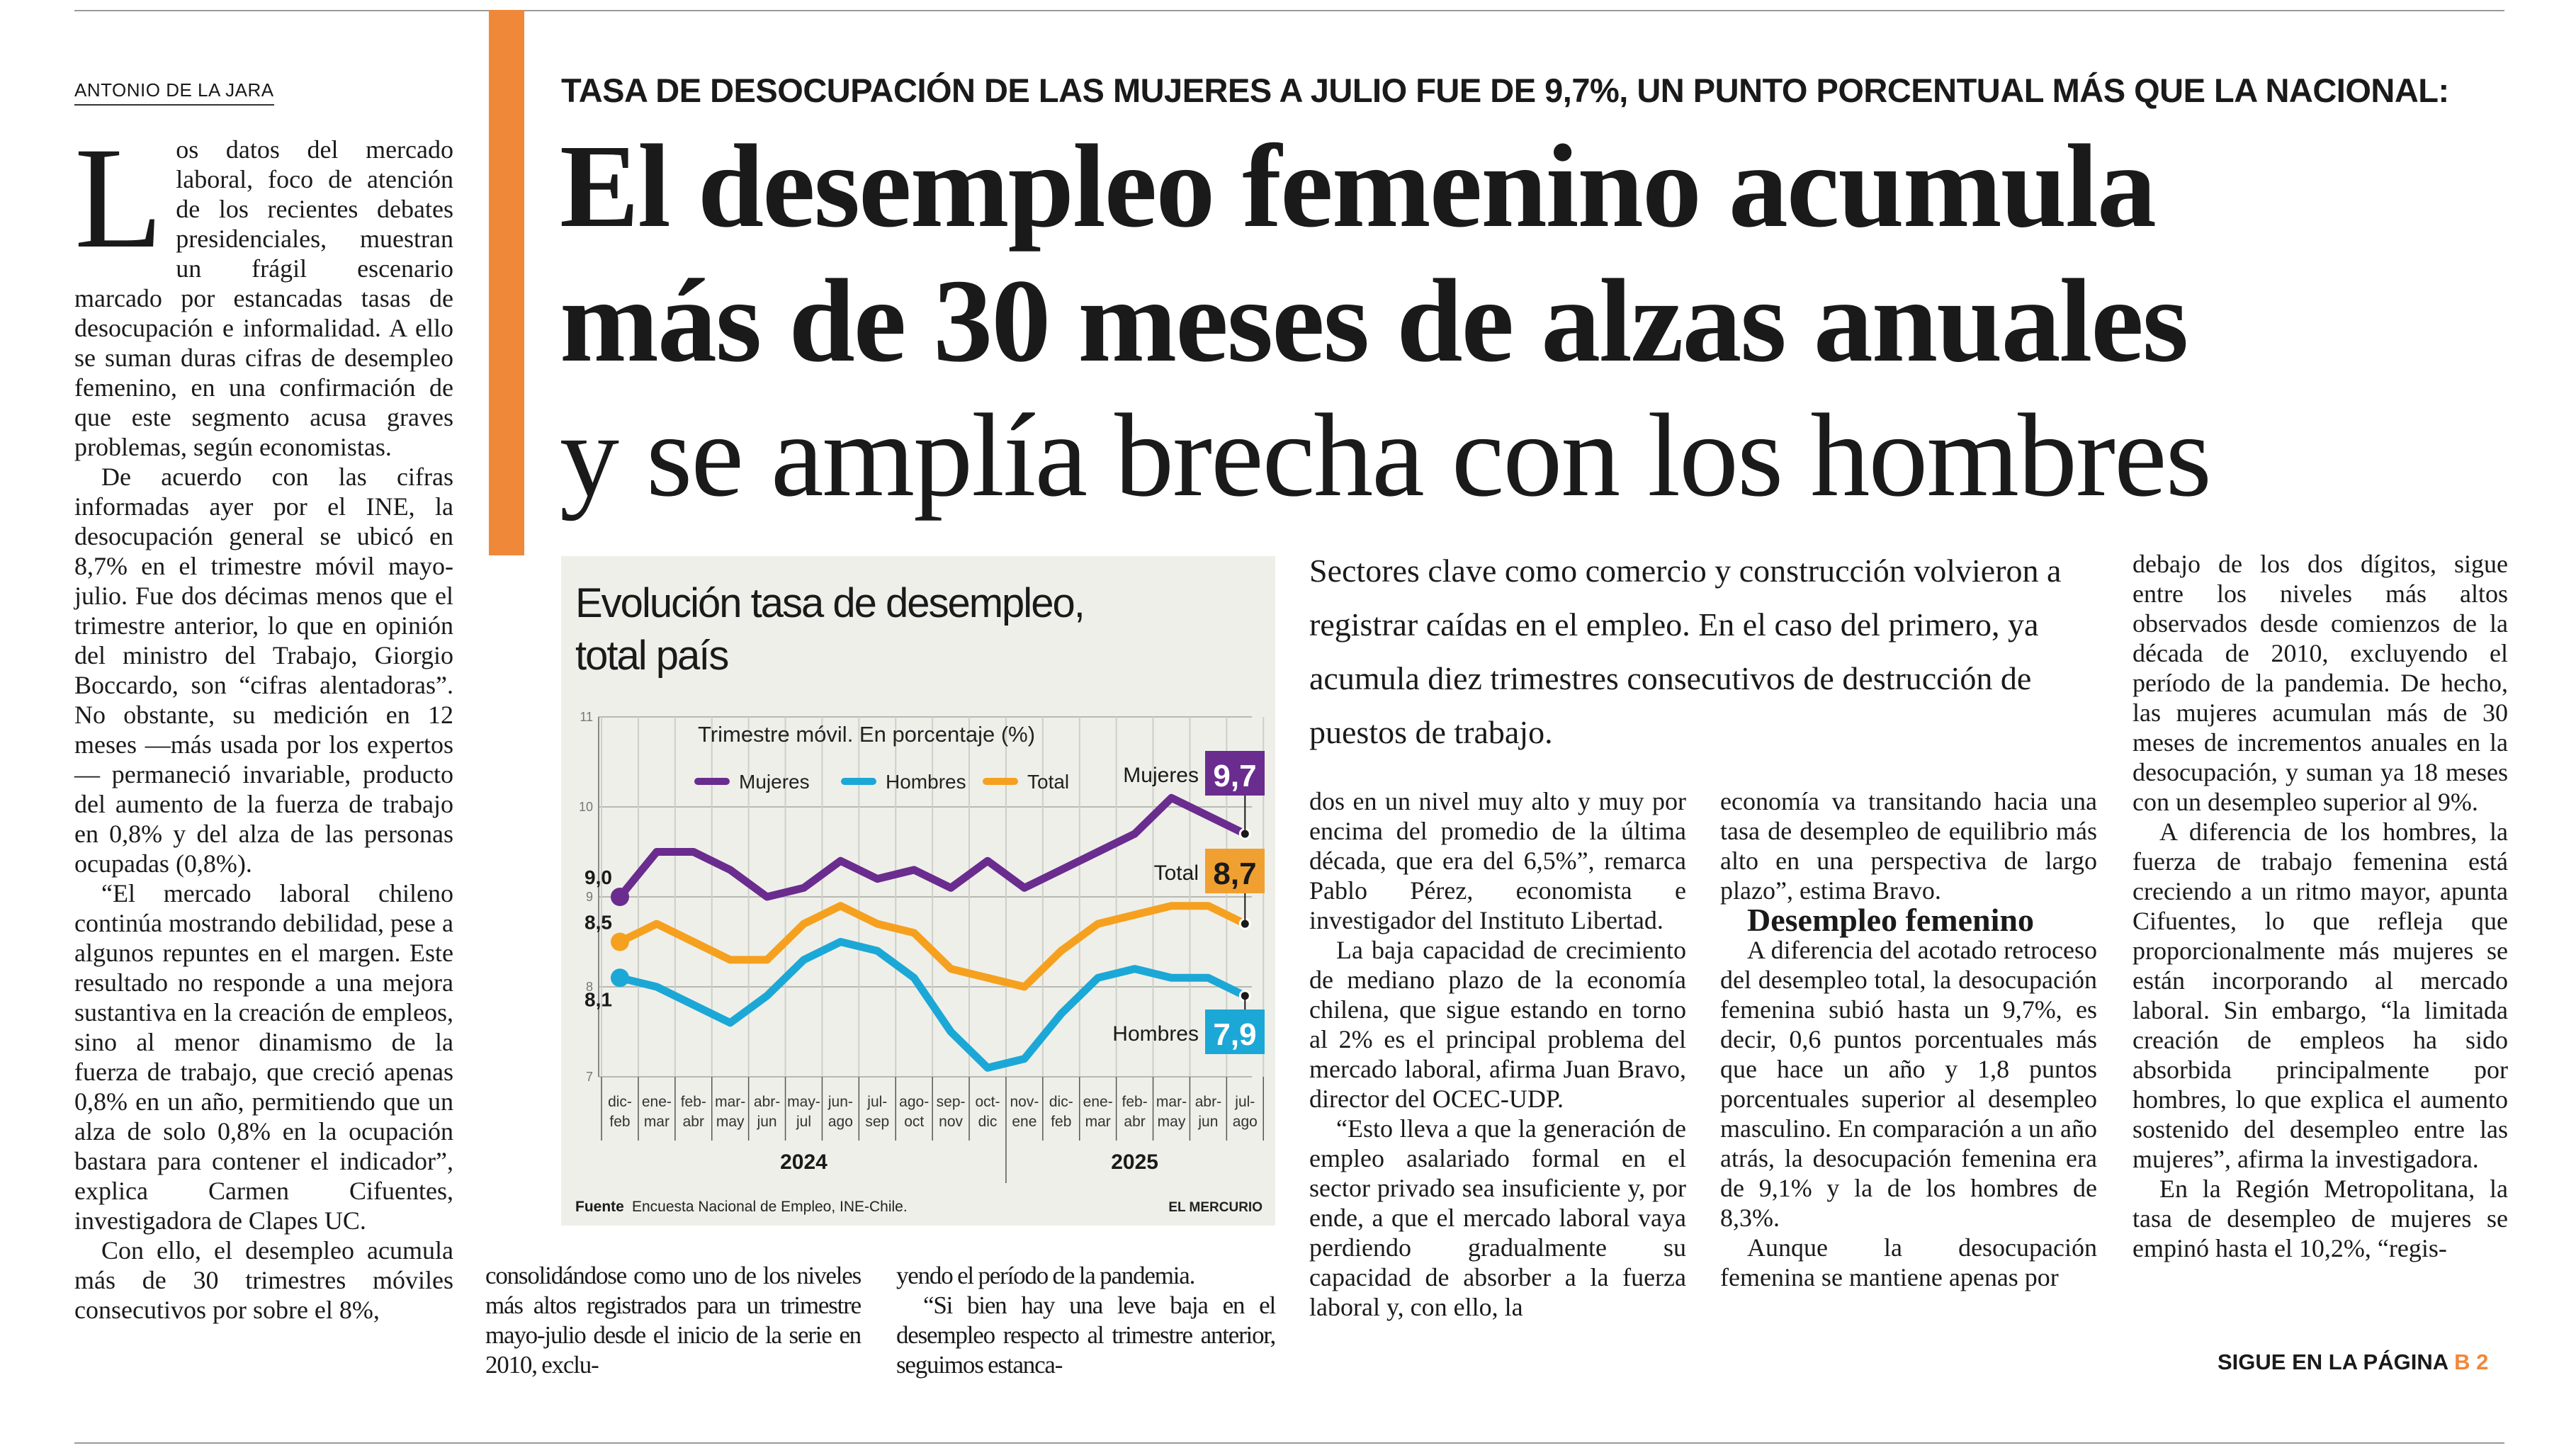  What do you see at coordinates (914, 1102) in the screenshot?
I see `x-tick-label: ago-` at bounding box center [914, 1102].